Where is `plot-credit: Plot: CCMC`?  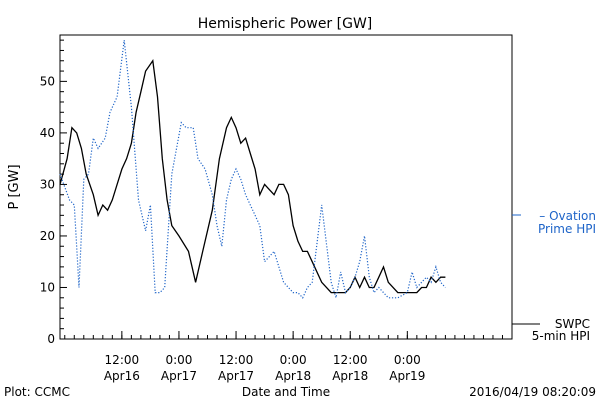
plot-credit: Plot: CCMC is located at coordinates (37, 392).